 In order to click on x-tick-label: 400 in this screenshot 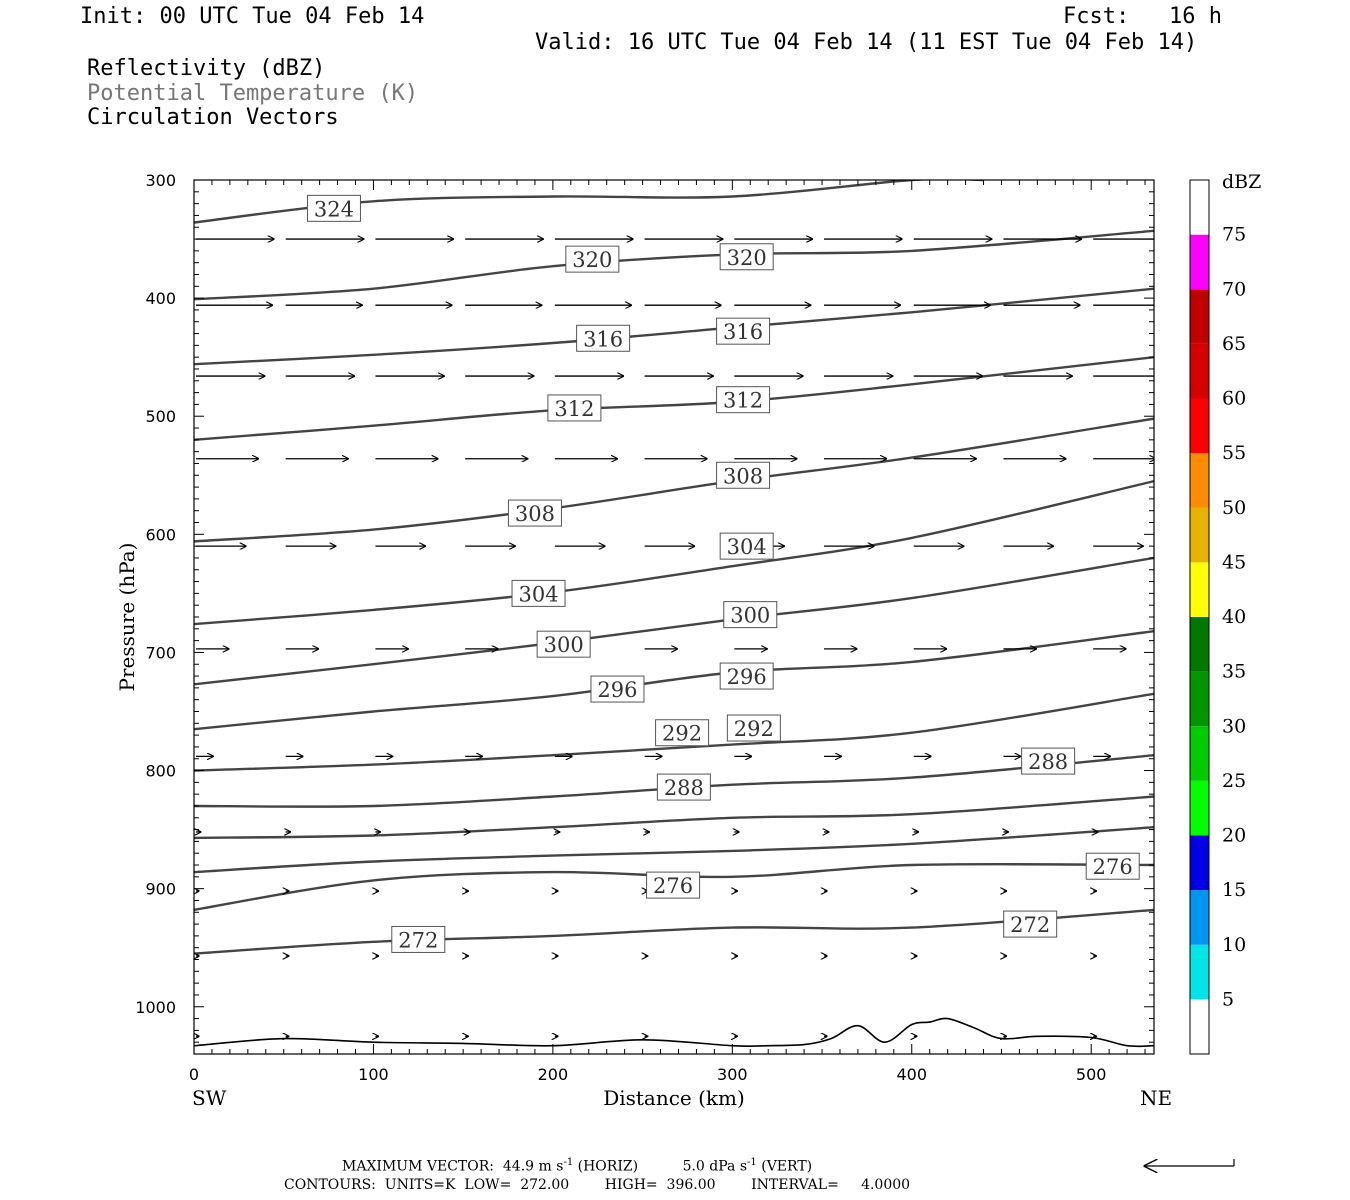, I will do `click(911, 1074)`.